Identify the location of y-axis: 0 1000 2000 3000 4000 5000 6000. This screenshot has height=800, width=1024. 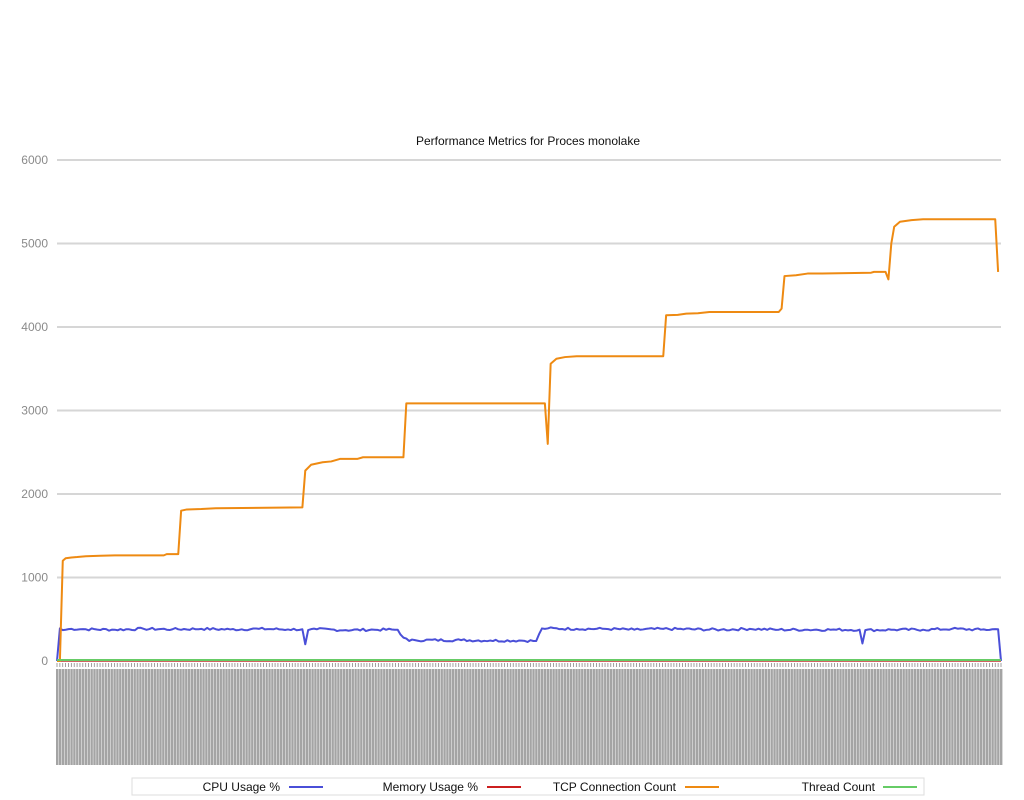
(34, 410).